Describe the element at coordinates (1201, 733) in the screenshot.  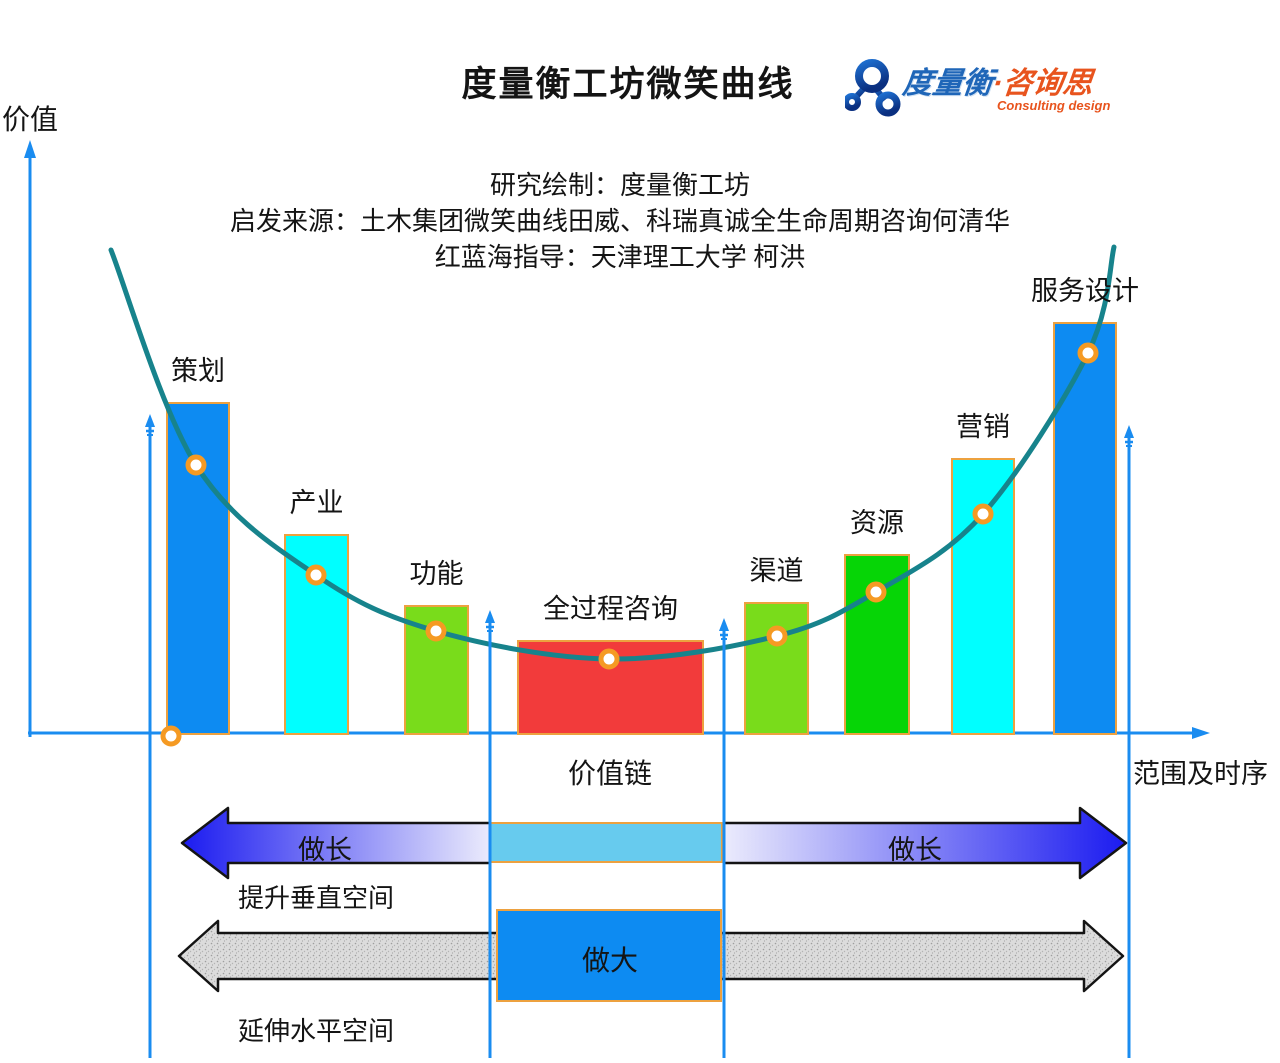
I see `x-axis-arrowhead` at that location.